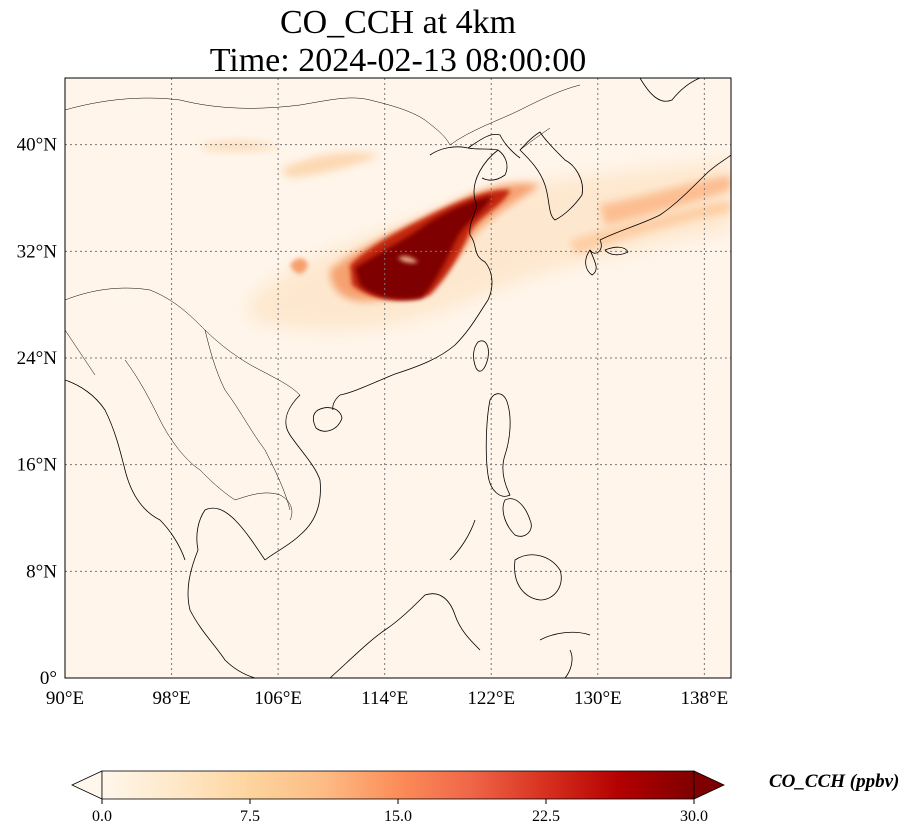  I want to click on myanmar-coast, so click(125, 470).